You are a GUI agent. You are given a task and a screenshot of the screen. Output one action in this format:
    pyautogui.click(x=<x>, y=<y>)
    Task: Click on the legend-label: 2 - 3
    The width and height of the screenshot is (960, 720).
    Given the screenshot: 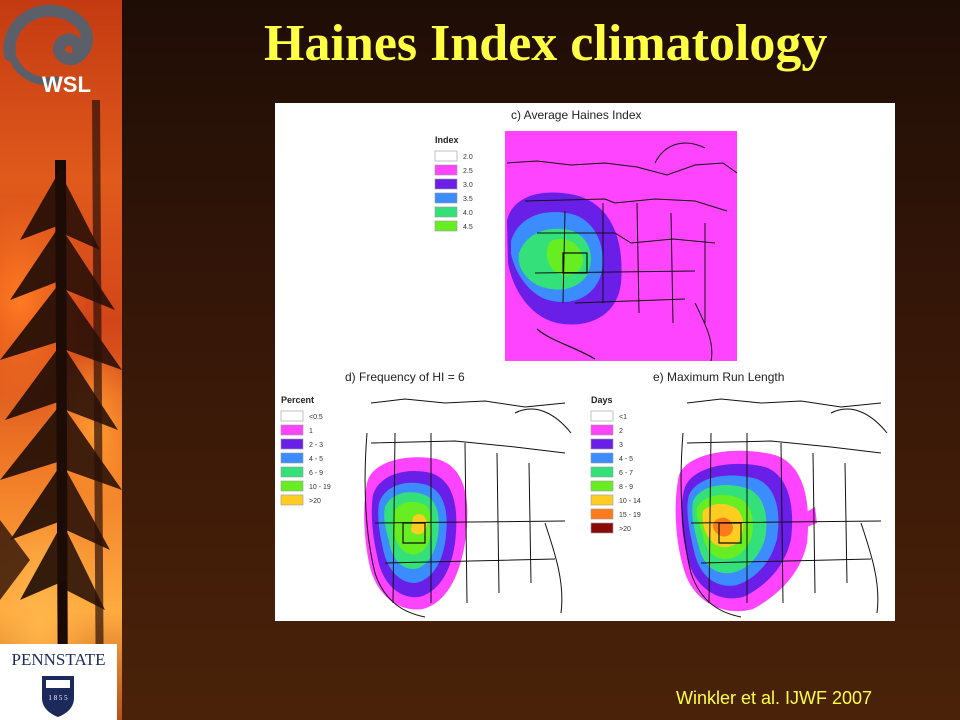 What is the action you would take?
    pyautogui.click(x=316, y=445)
    